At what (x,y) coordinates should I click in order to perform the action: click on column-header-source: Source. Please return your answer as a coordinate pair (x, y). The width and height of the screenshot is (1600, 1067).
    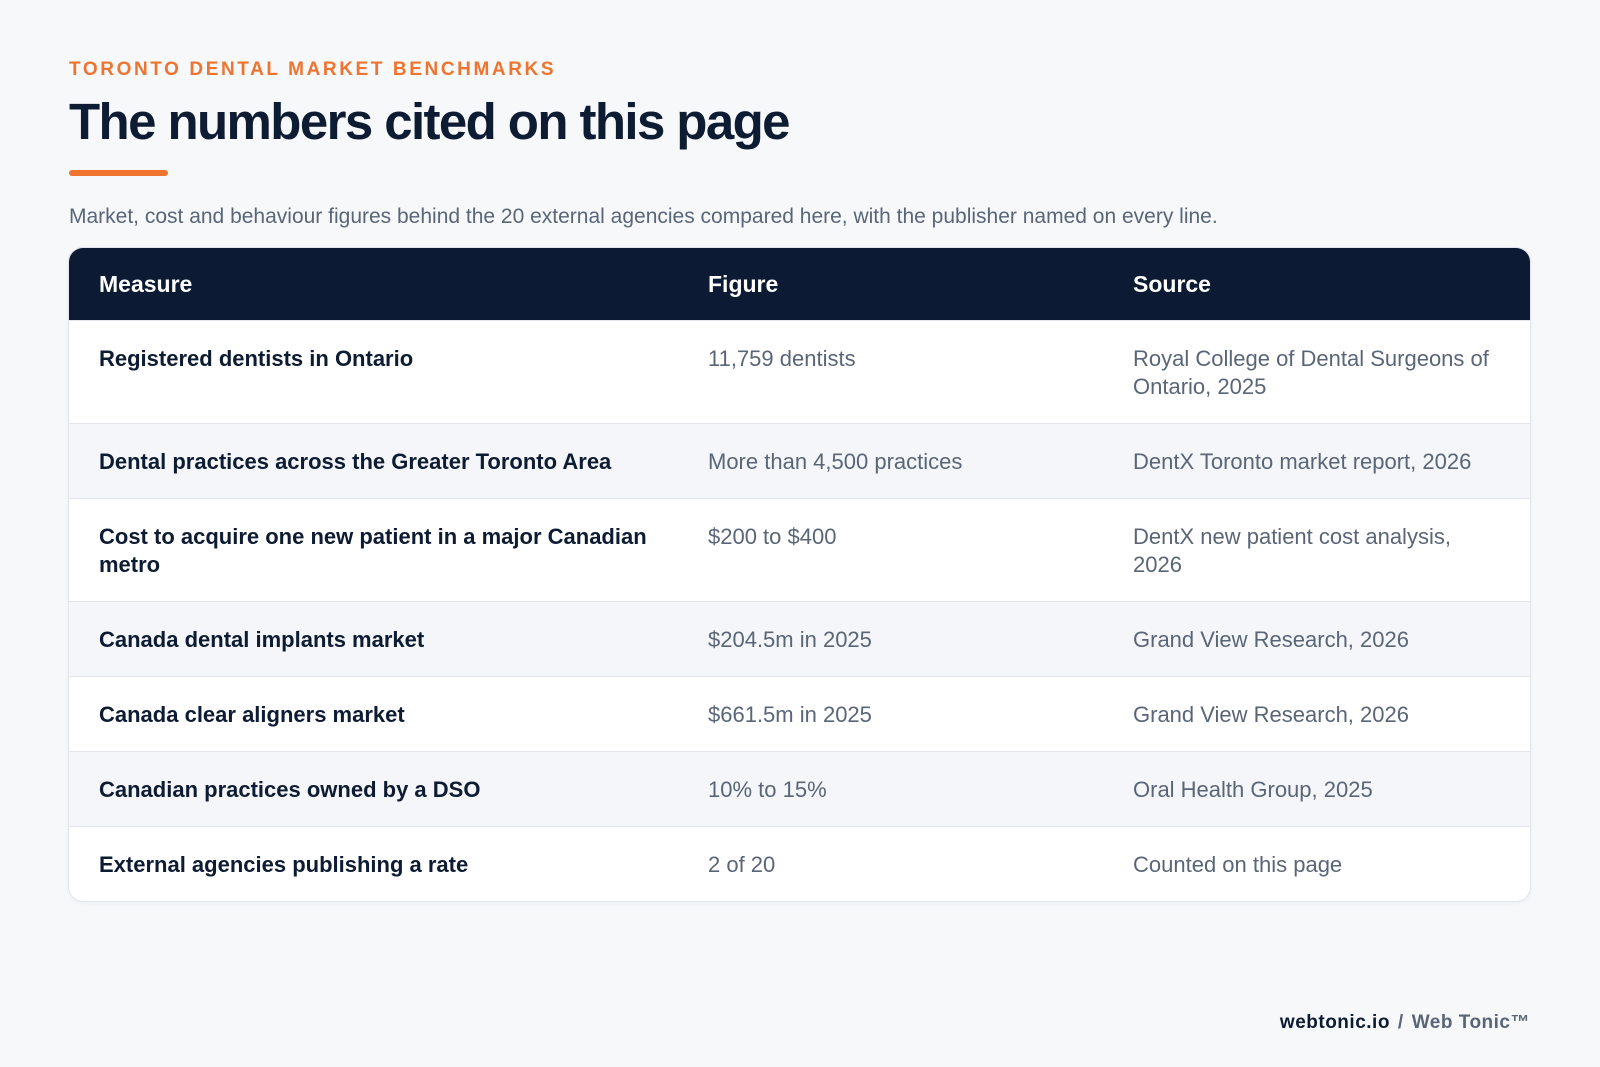
    Looking at the image, I should click on (1172, 283).